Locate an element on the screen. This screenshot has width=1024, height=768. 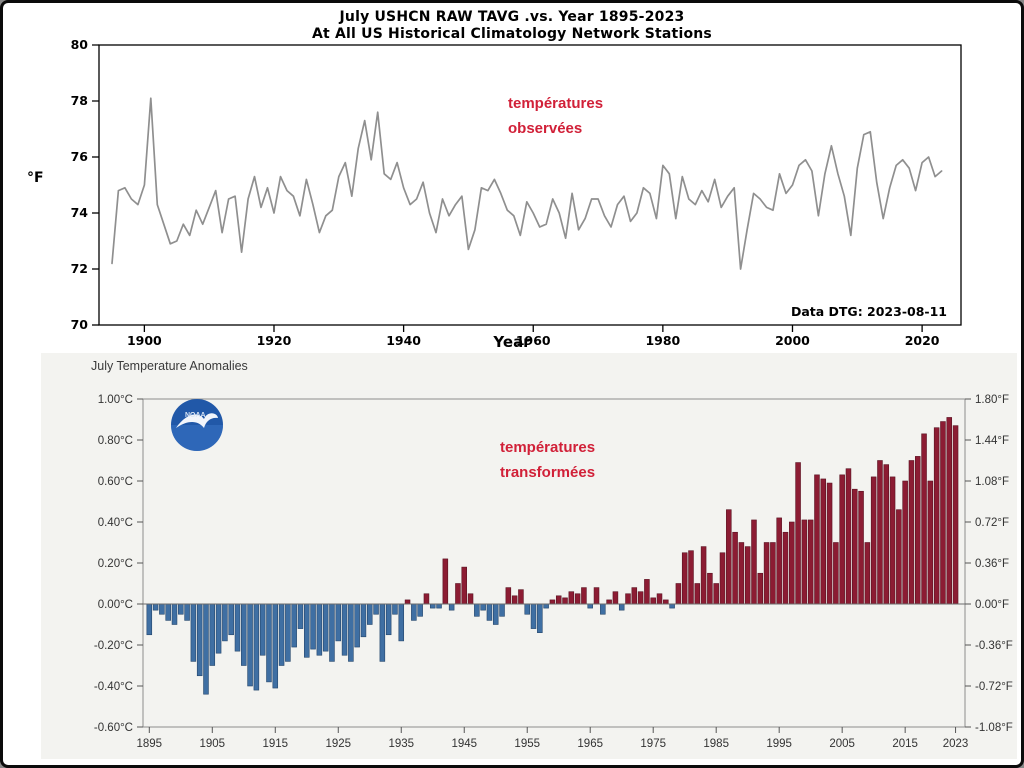
svg-text: 1905 is located at coordinates (212, 744).